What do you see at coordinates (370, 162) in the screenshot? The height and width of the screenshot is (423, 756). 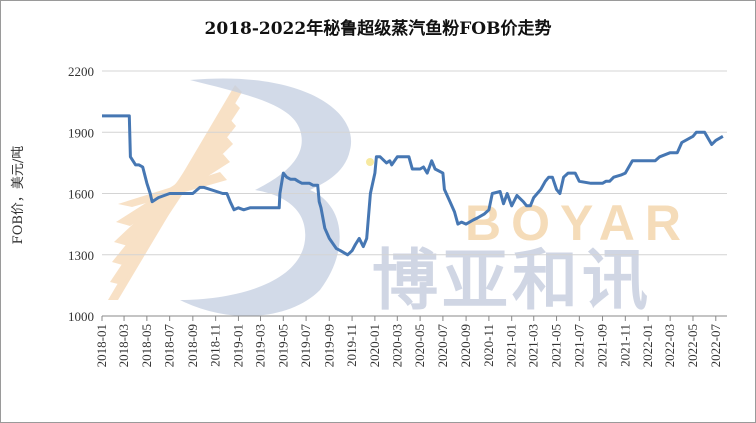 I see `watermark-dot` at bounding box center [370, 162].